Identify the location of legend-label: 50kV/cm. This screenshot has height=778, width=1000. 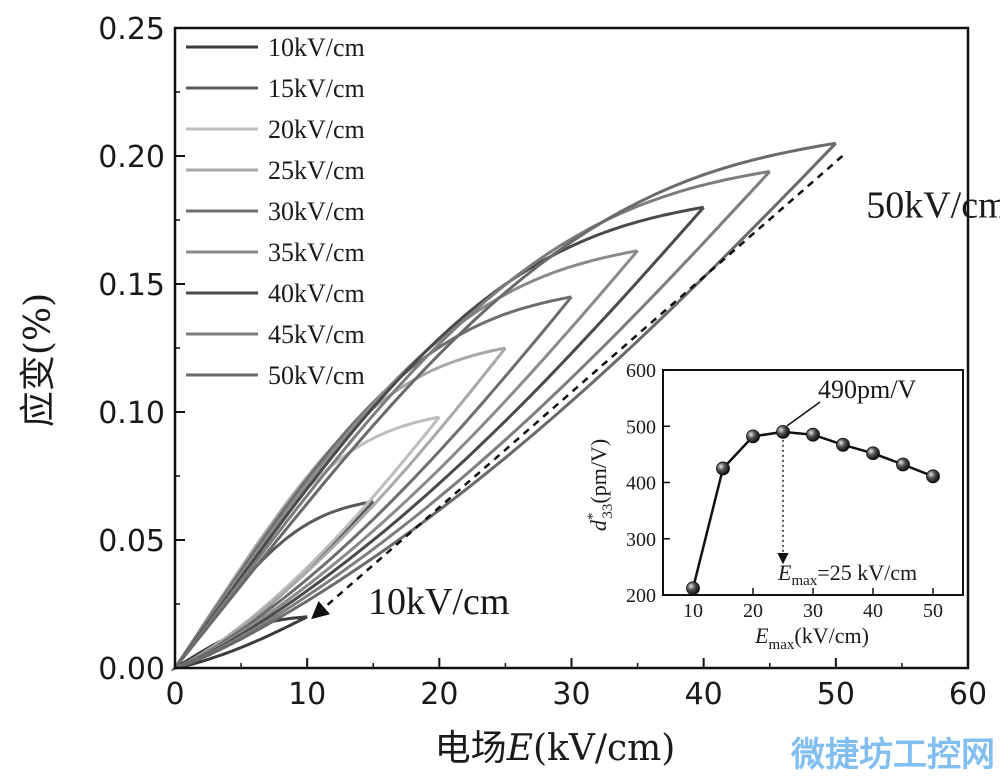
(316, 375).